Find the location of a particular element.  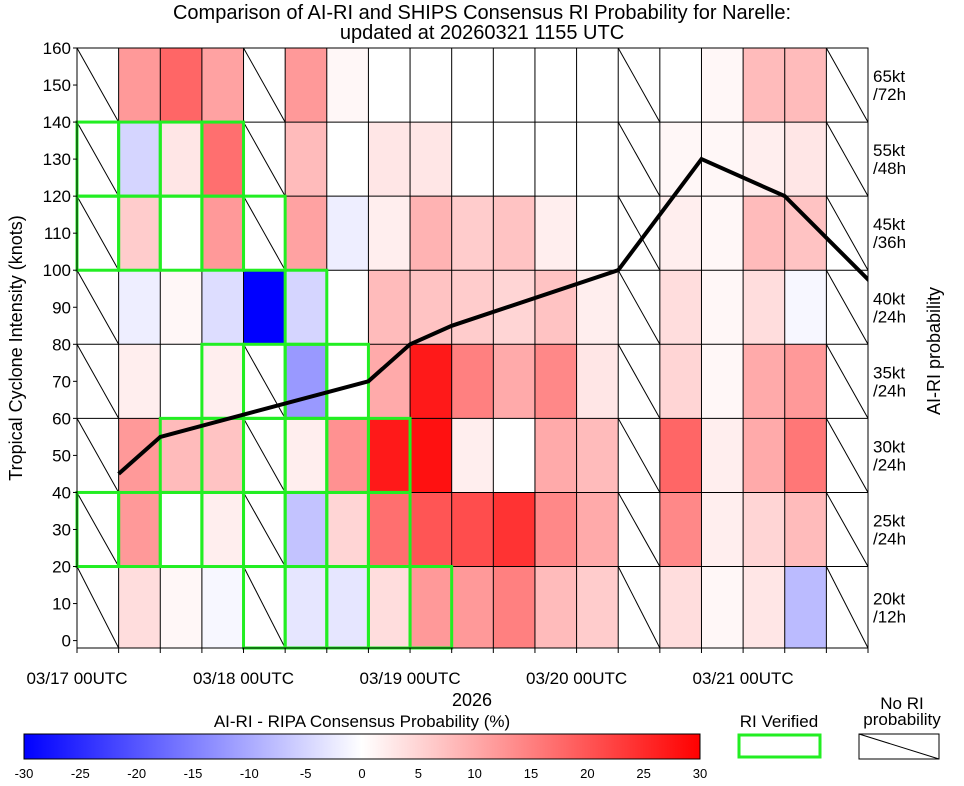

no-ri-legend-diagonal is located at coordinates (899, 746).